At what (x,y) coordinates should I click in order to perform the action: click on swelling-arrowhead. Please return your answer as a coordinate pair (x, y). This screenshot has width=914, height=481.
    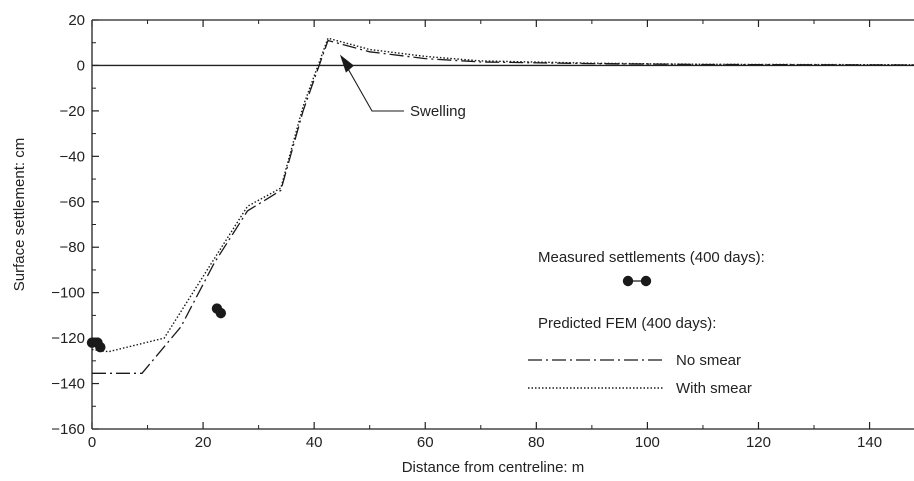
    Looking at the image, I should click on (346, 63).